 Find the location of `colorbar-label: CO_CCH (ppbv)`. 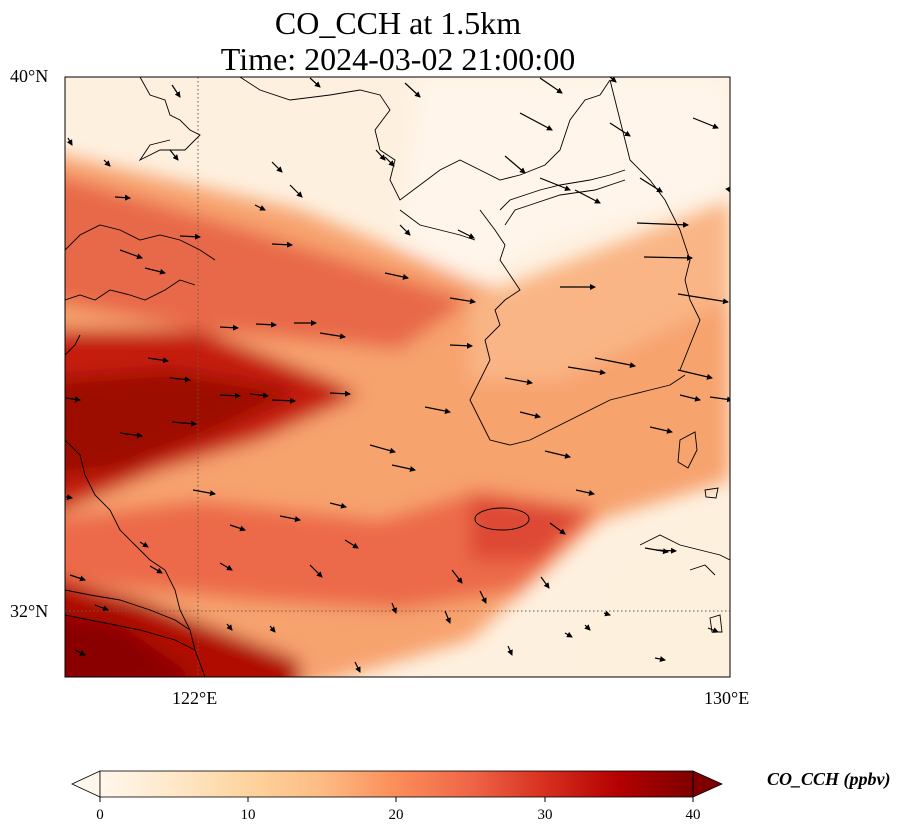

colorbar-label: CO_CCH (ppbv) is located at coordinates (829, 779).